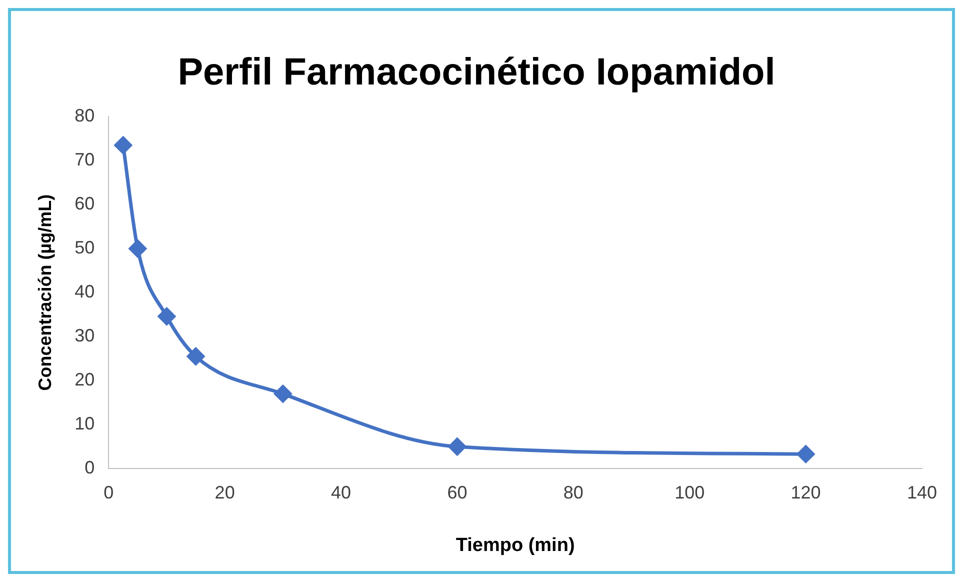 The height and width of the screenshot is (582, 963). Describe the element at coordinates (84, 424) in the screenshot. I see `y-tick-label: 10` at that location.